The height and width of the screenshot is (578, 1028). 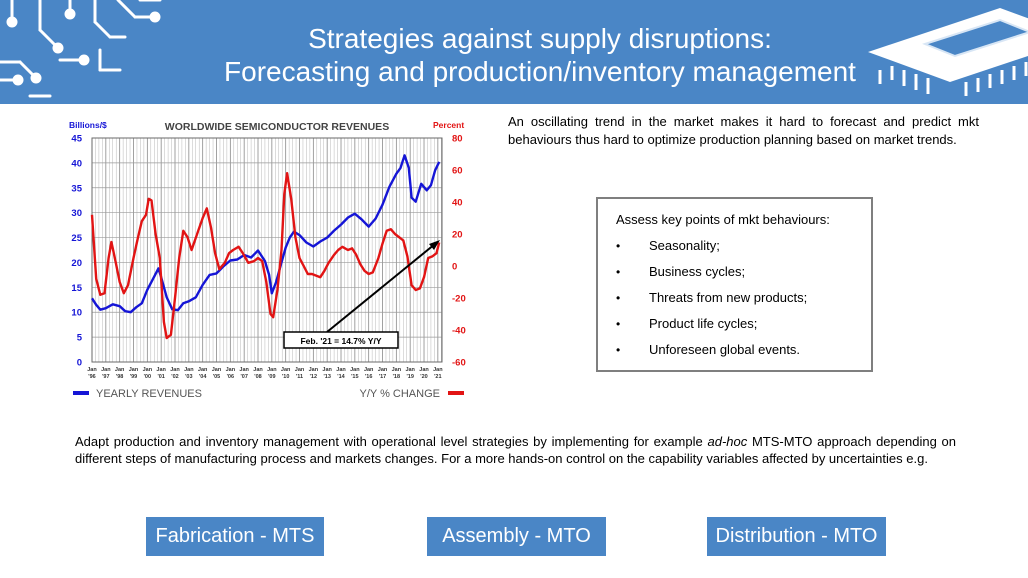 I want to click on chart-left-tick-label: 5, so click(x=80, y=338).